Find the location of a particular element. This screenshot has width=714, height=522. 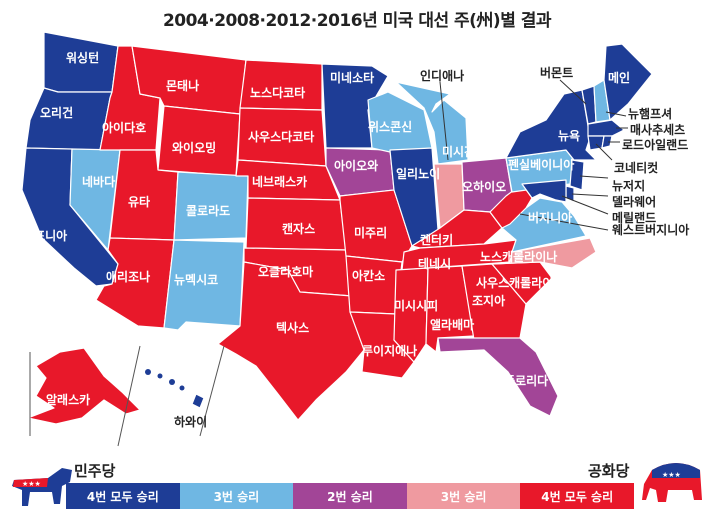

label-ri: 로드아일랜드 is located at coordinates (655, 144).